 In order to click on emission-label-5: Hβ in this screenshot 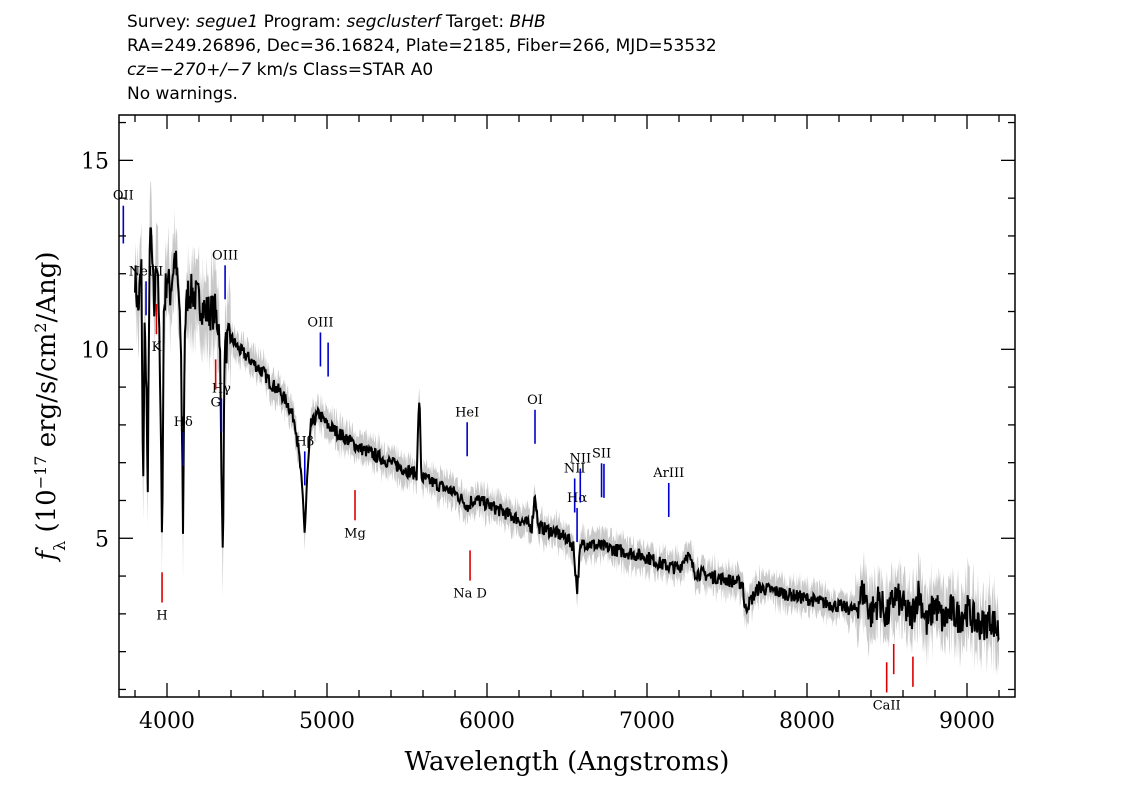, I will do `click(304, 441)`.